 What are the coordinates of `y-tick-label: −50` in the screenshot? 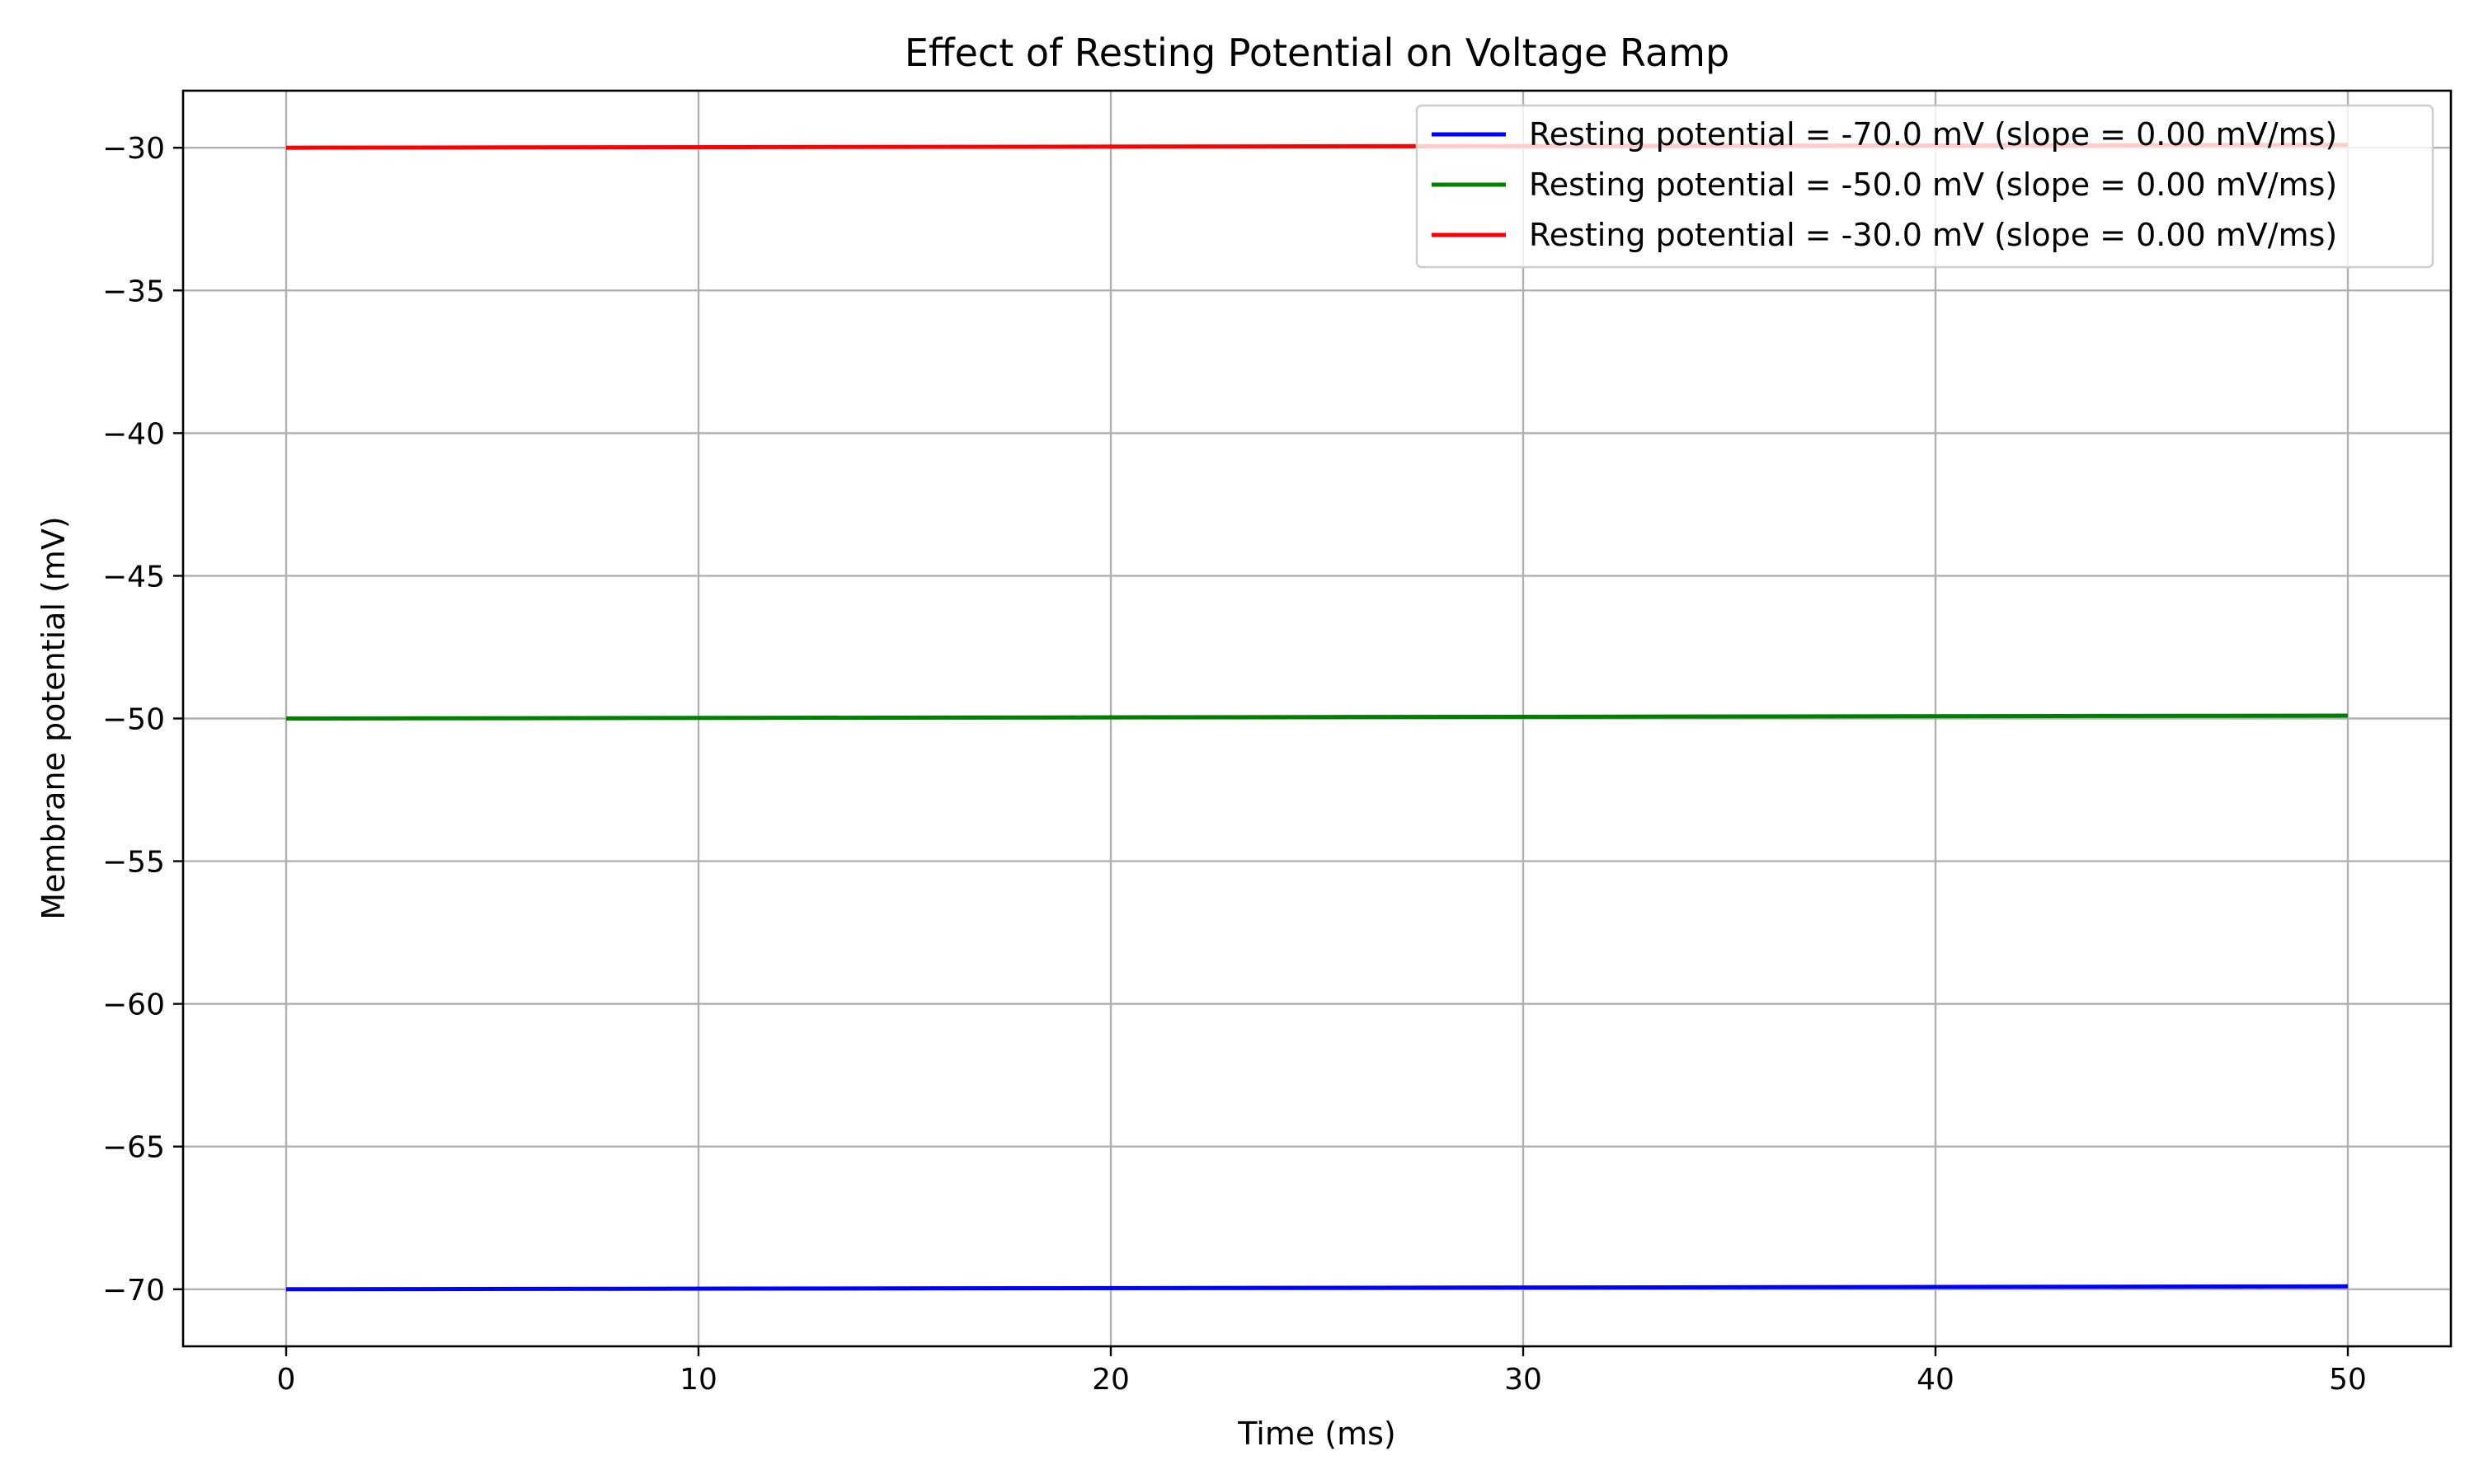 It's located at (133, 720).